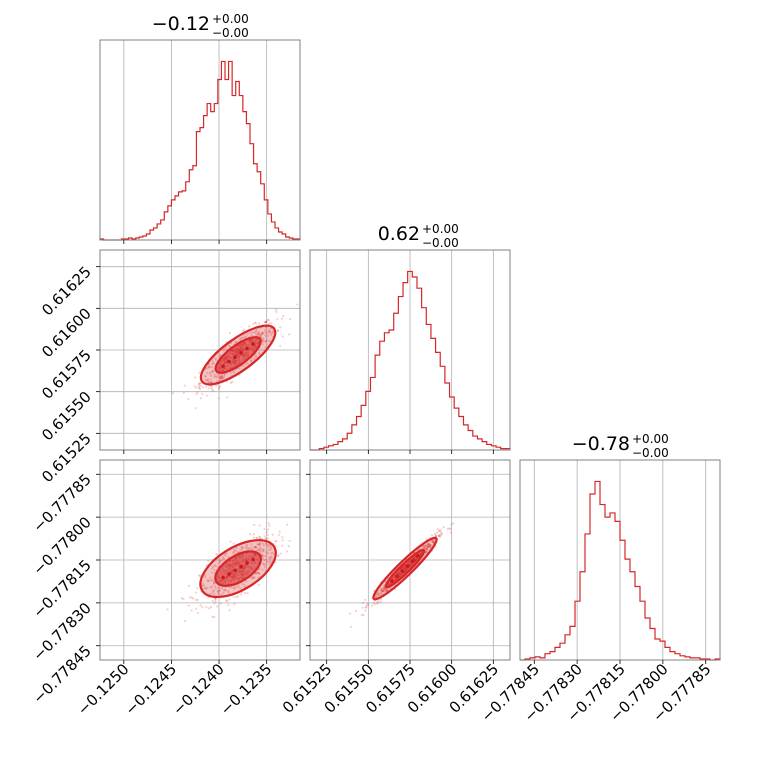 The height and width of the screenshot is (760, 760). Describe the element at coordinates (200, 150) in the screenshot. I see `hist-0-steps` at that location.